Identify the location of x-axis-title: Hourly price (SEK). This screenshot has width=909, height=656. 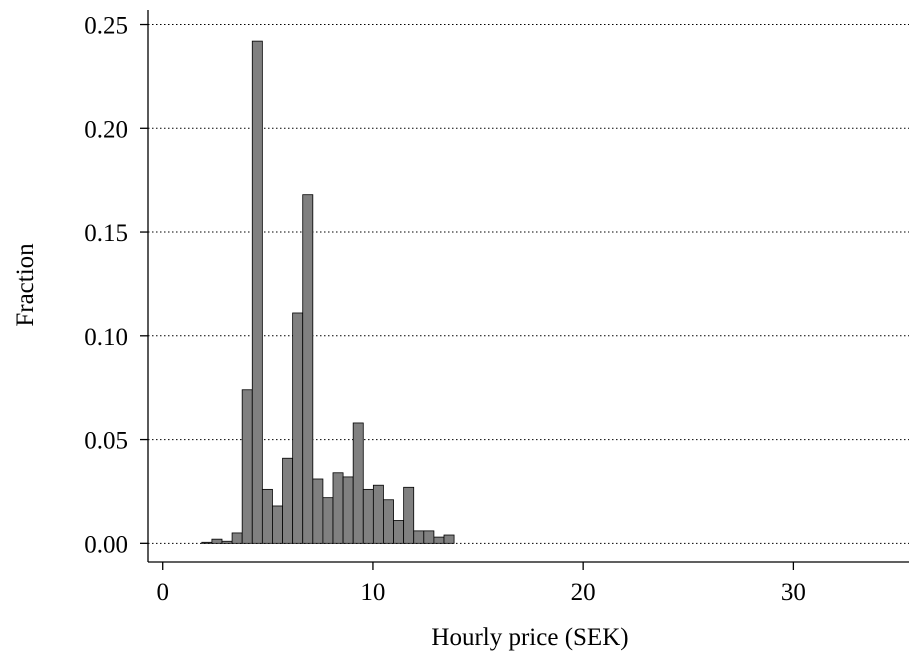
(529, 637).